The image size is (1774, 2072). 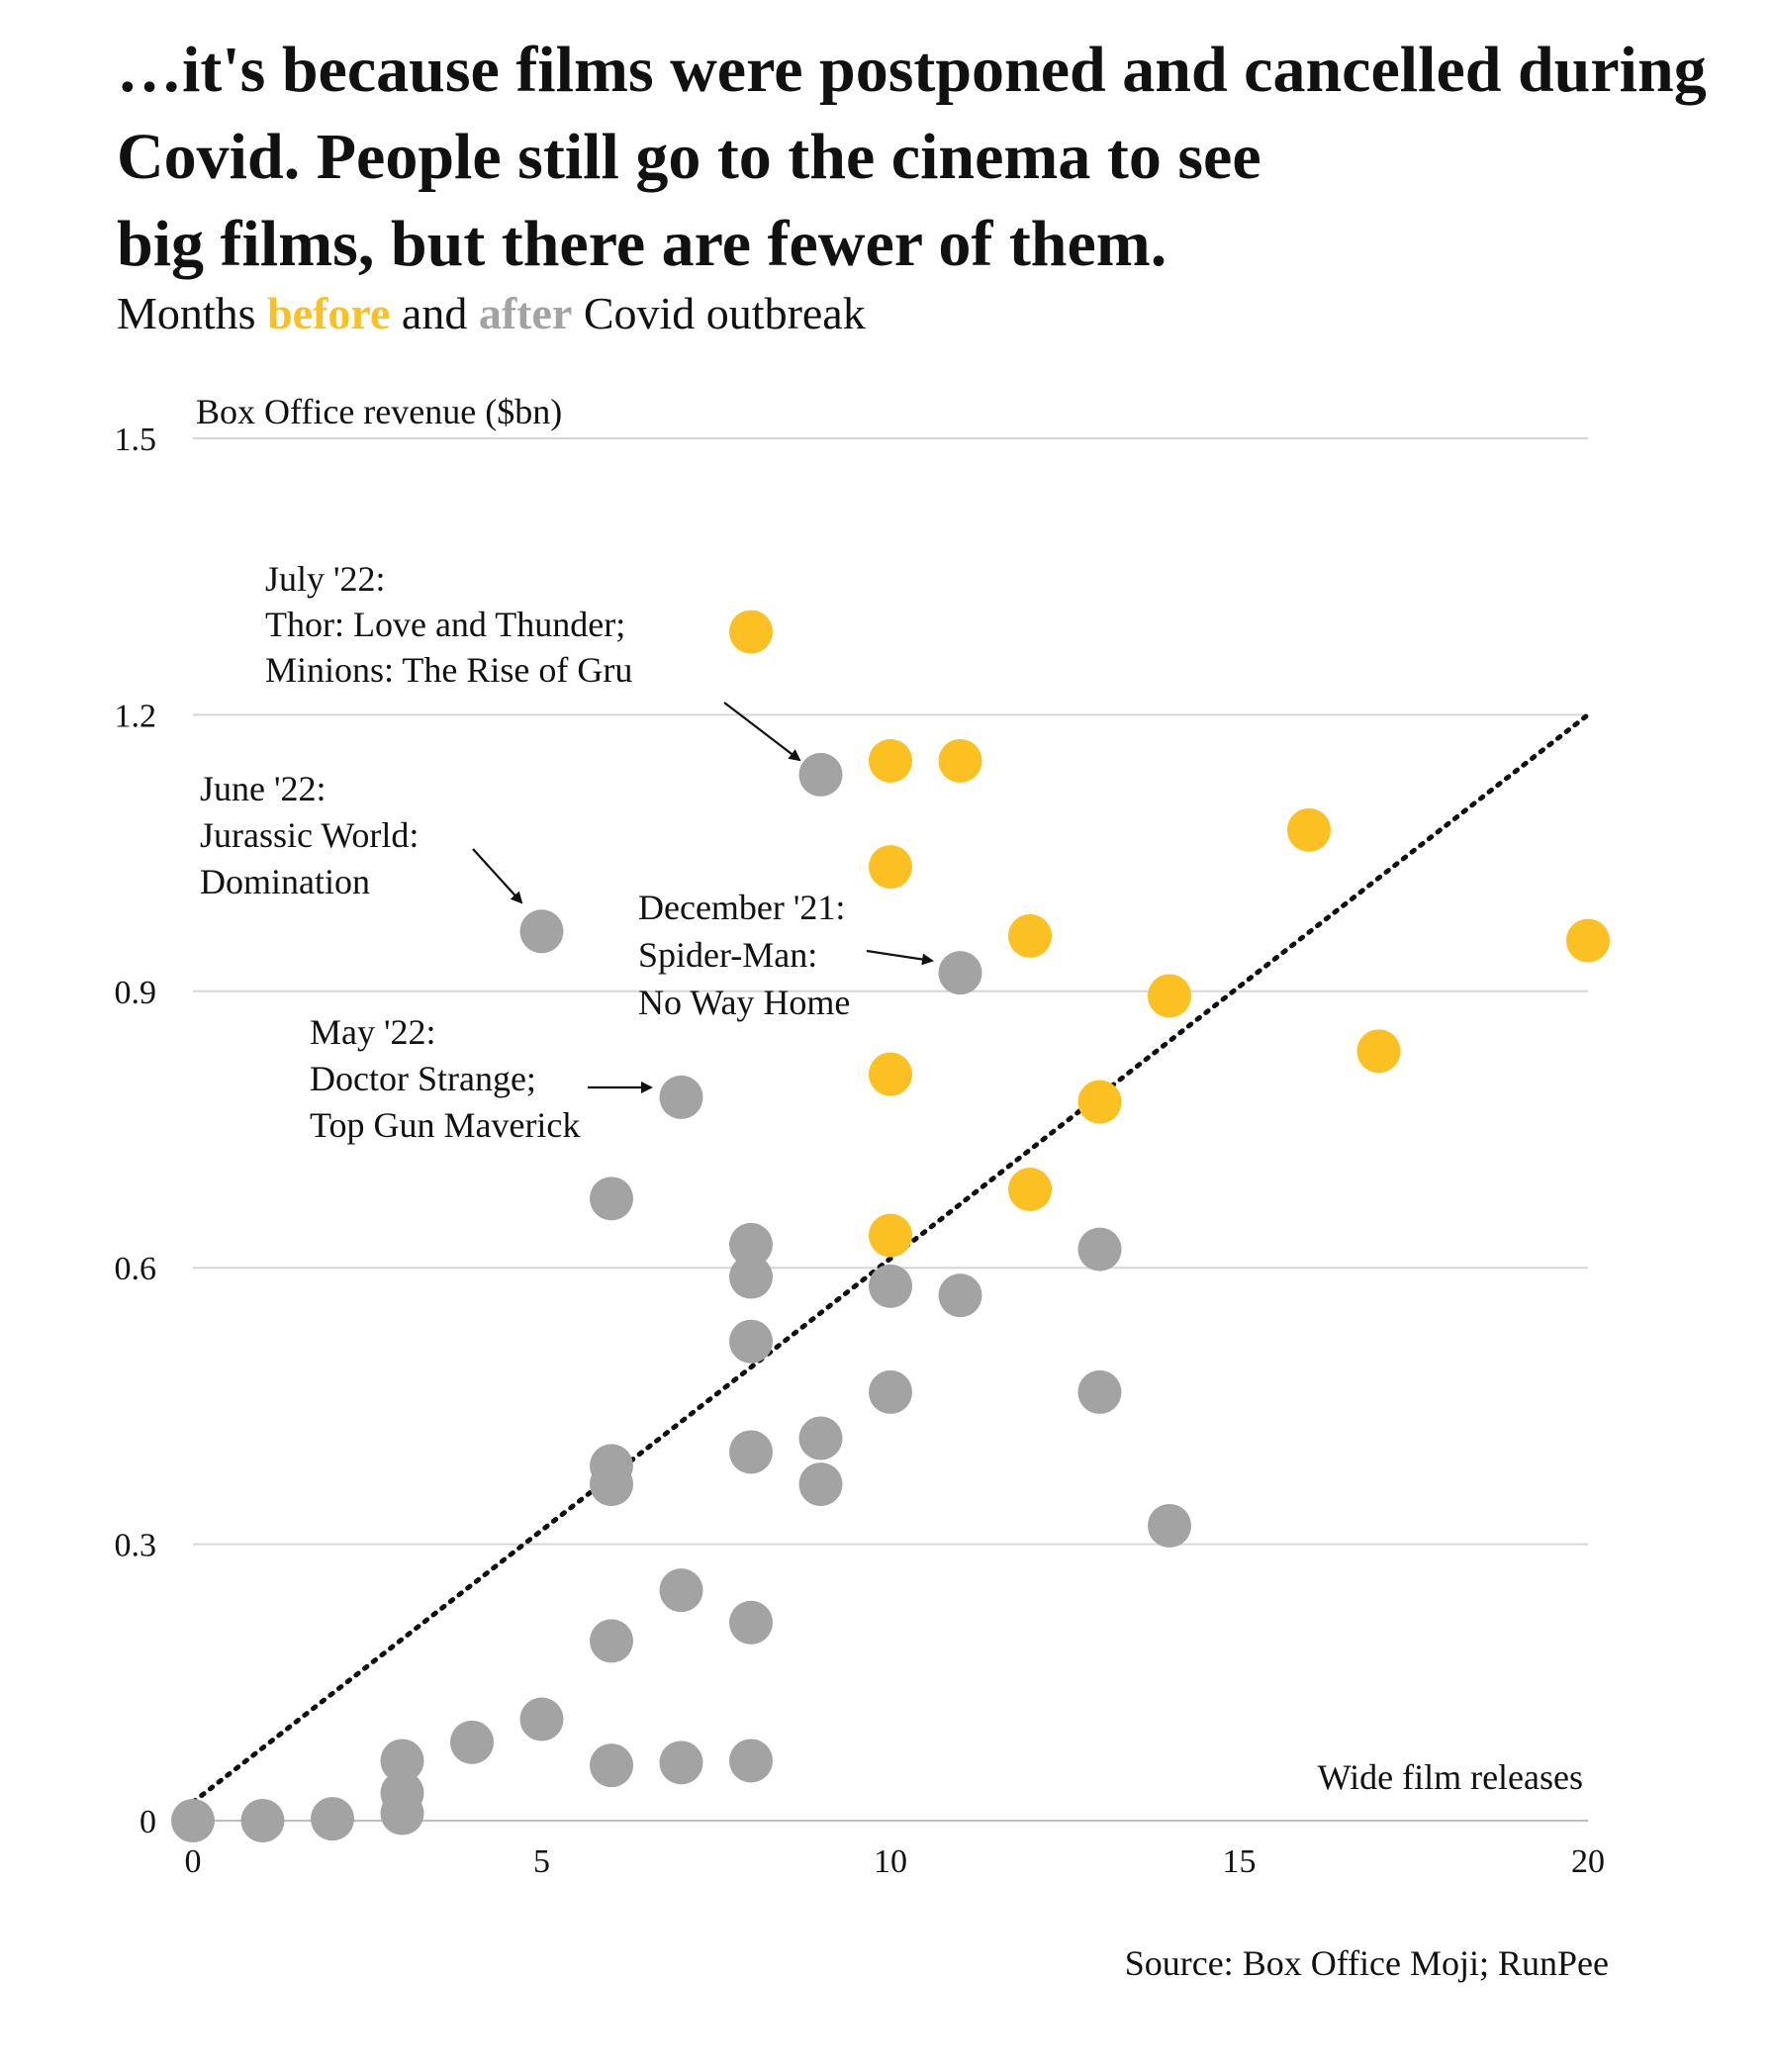 I want to click on subtitle-prefix: Months, so click(x=192, y=313).